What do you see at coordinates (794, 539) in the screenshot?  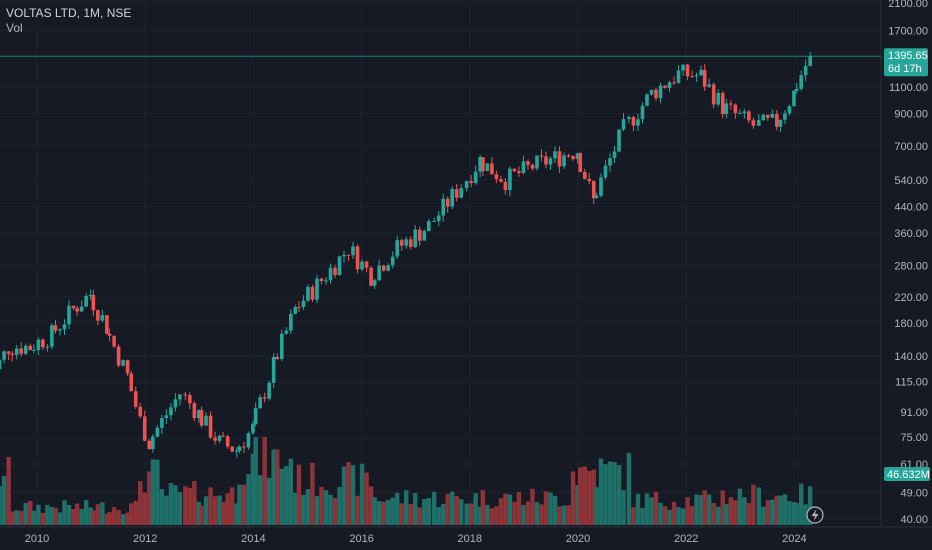 I see `time-tick-label: 2024` at bounding box center [794, 539].